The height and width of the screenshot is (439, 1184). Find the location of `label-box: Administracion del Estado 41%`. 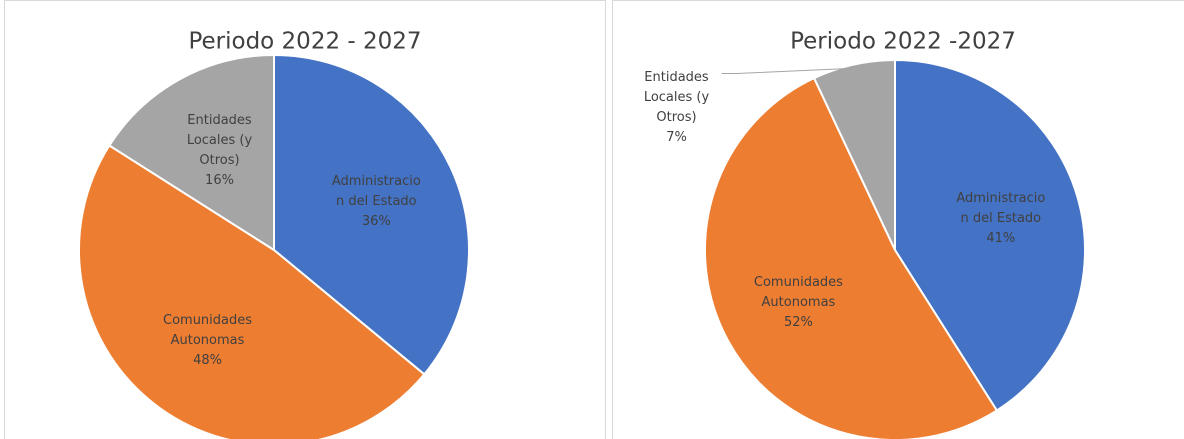

label-box: Administracion del Estado 41% is located at coordinates (1001, 219).